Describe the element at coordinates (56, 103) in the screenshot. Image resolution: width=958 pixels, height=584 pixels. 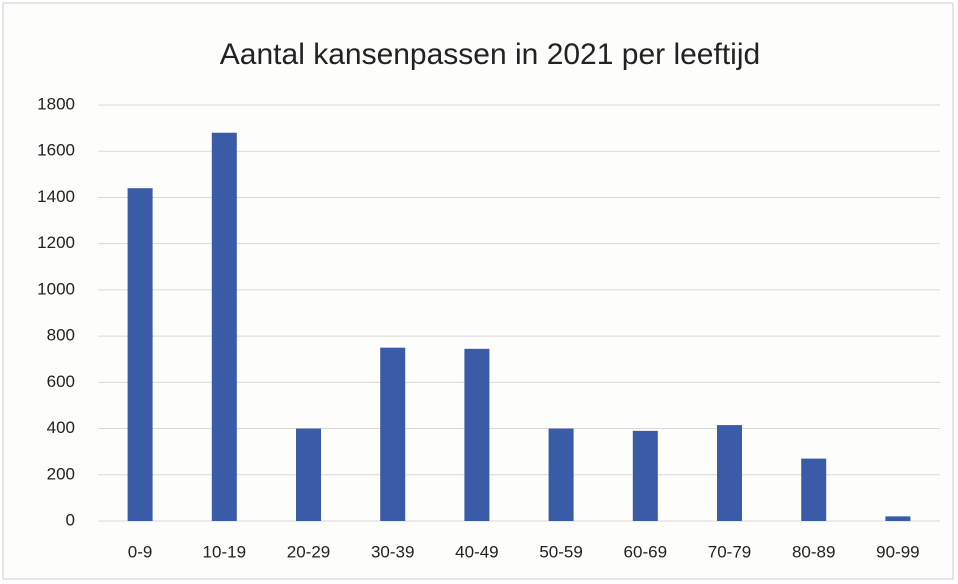
I see `y-tick-label: 1800` at that location.